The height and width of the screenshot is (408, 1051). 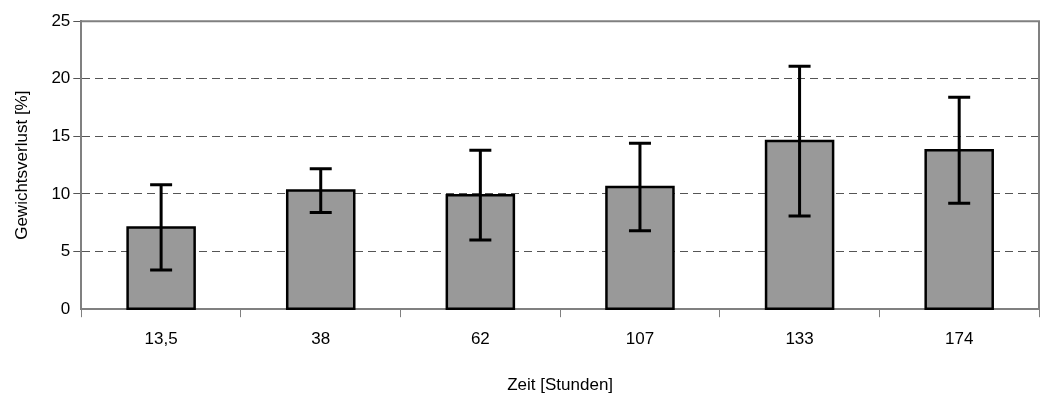 I want to click on y-tick-label: 5, so click(x=65, y=251).